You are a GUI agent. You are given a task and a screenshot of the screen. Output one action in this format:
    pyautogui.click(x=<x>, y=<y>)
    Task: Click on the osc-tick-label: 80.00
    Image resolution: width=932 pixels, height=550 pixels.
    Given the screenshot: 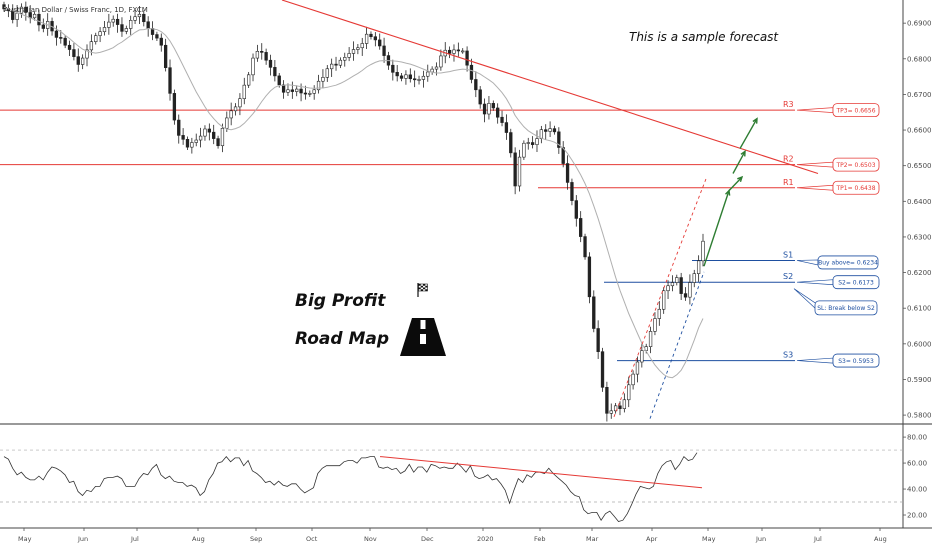 What is the action you would take?
    pyautogui.click(x=917, y=438)
    